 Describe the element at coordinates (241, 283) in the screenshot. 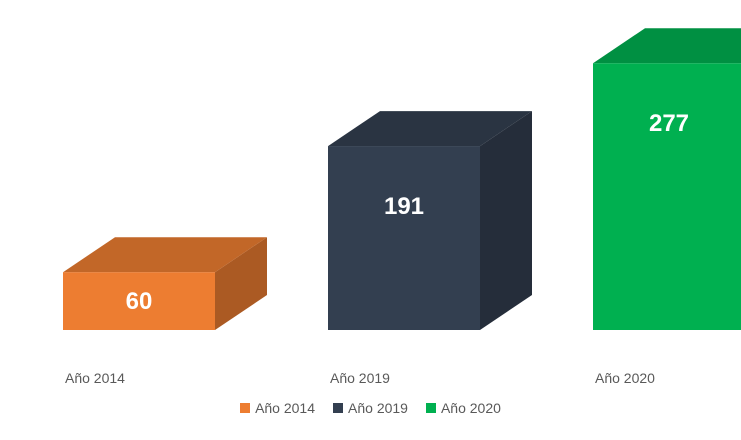

I see `bar-side-2014` at that location.